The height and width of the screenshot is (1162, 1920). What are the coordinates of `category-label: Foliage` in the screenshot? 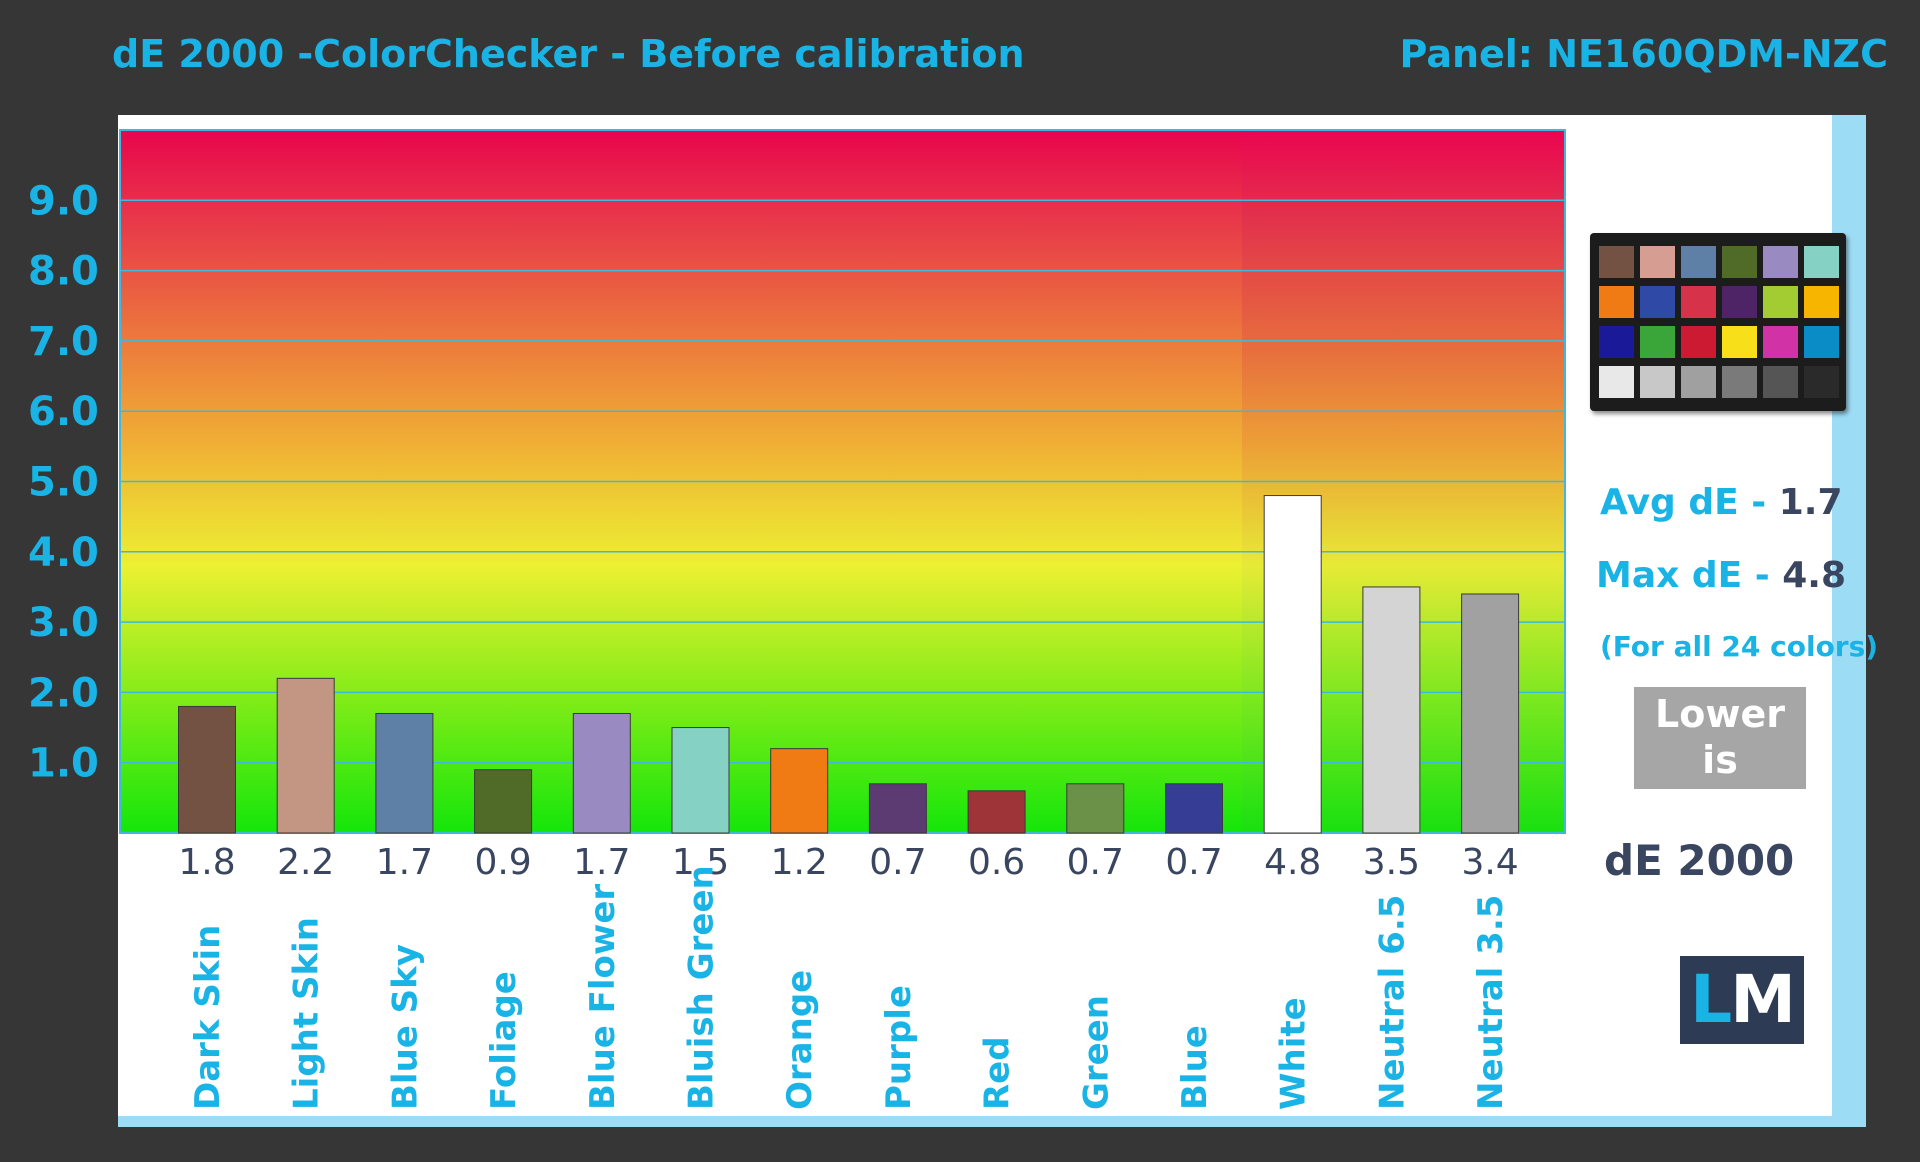 It's located at (504, 1040).